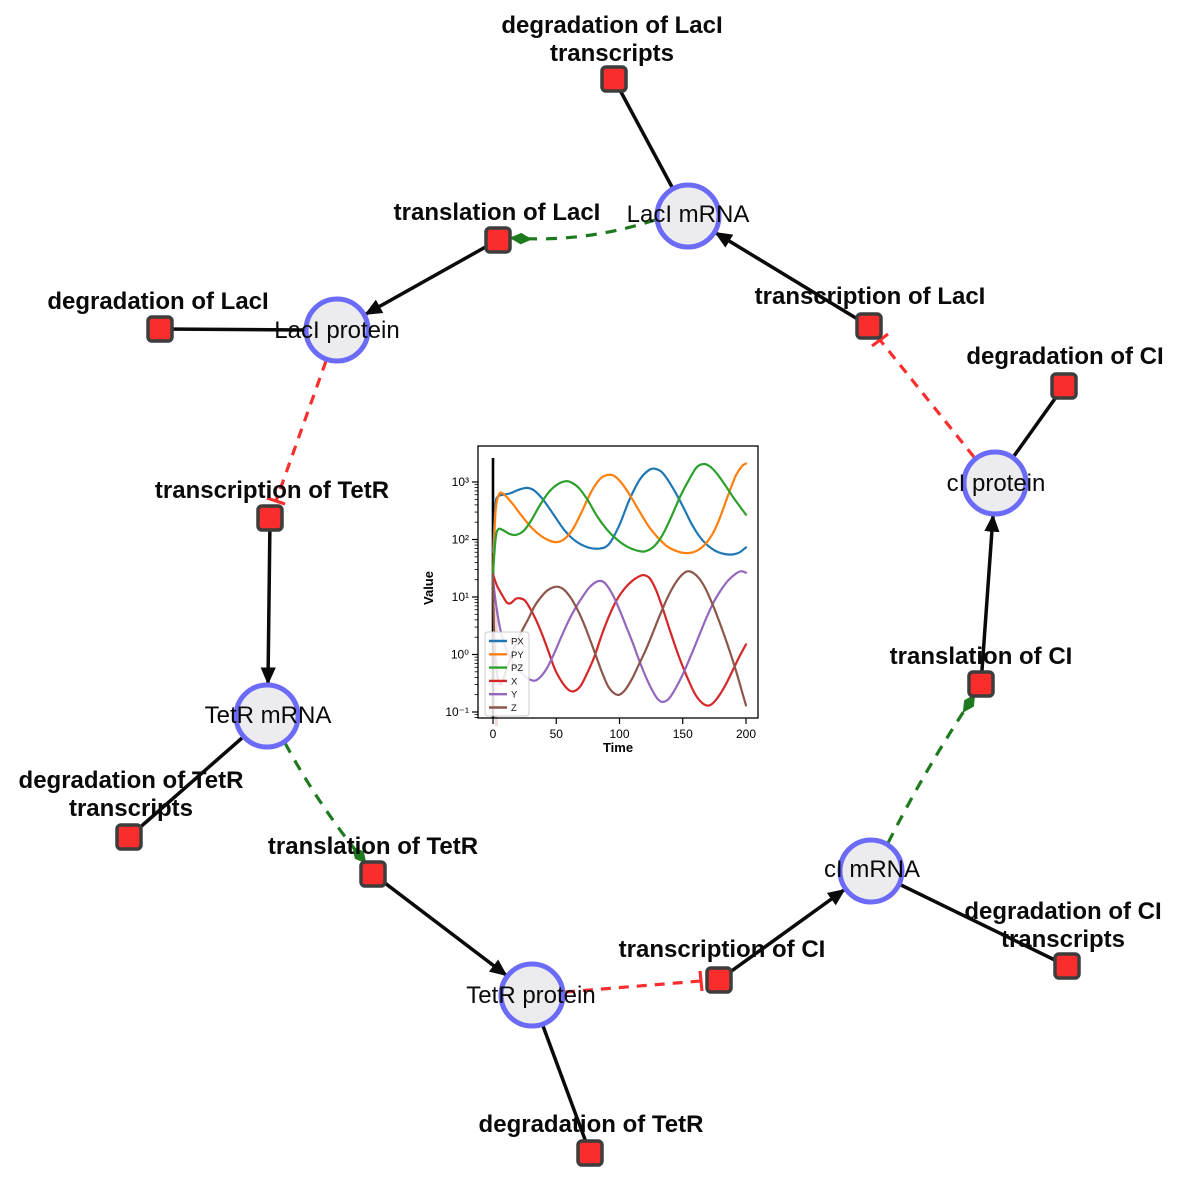 The width and height of the screenshot is (1189, 1200). Describe the element at coordinates (460, 482) in the screenshot. I see `y-tick-label: 10³` at that location.